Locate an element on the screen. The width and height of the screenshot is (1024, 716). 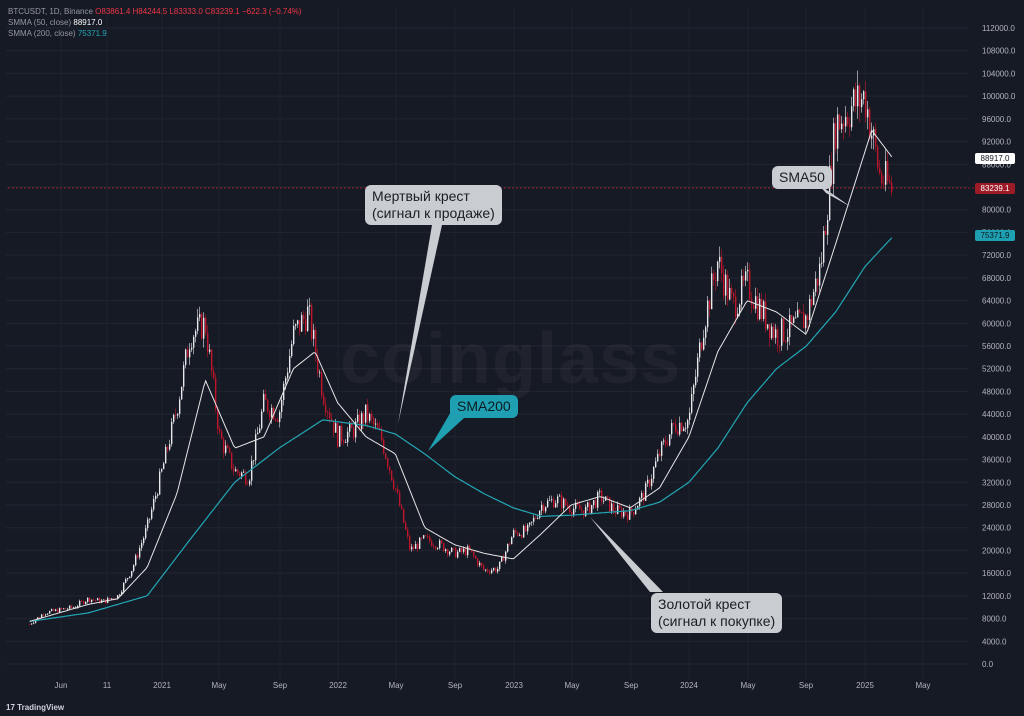
y-tick-label: 108000.0 is located at coordinates (999, 51).